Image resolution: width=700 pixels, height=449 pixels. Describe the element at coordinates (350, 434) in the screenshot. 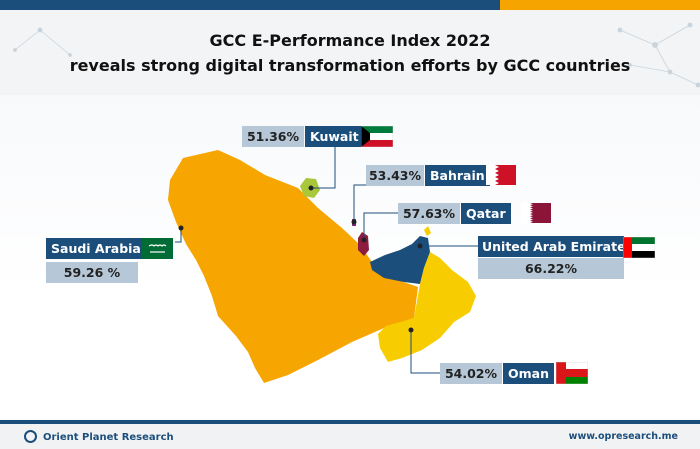

I see `footer-bar: Orient Planet Research www.opresearch.me` at that location.